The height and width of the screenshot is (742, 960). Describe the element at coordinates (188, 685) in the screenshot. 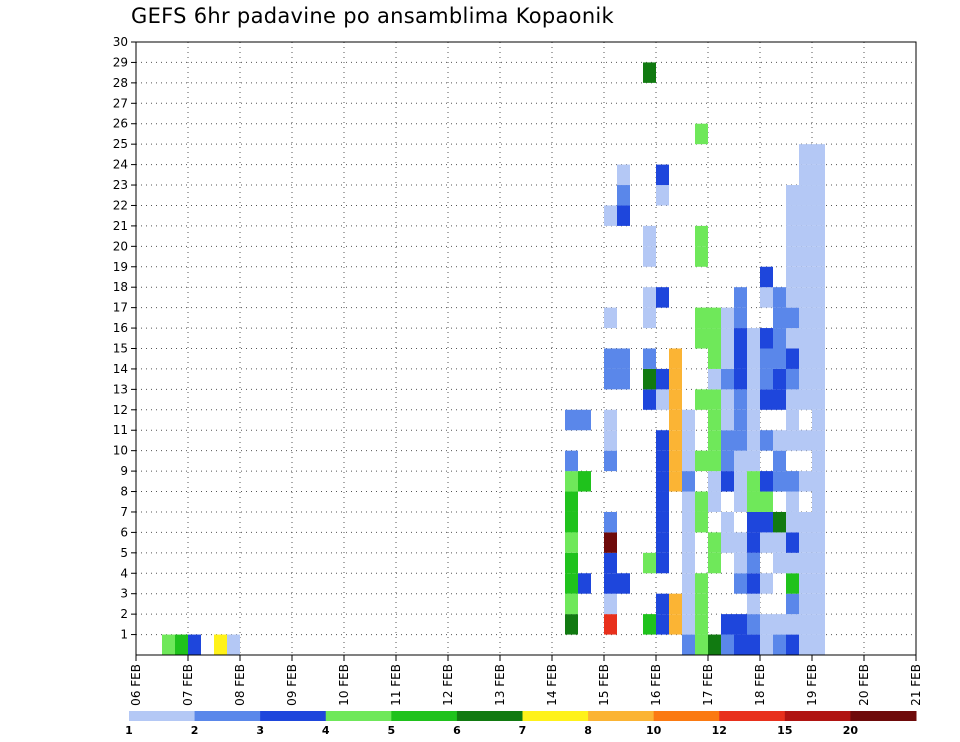

I see `x-tick-label: 07 FEB` at that location.